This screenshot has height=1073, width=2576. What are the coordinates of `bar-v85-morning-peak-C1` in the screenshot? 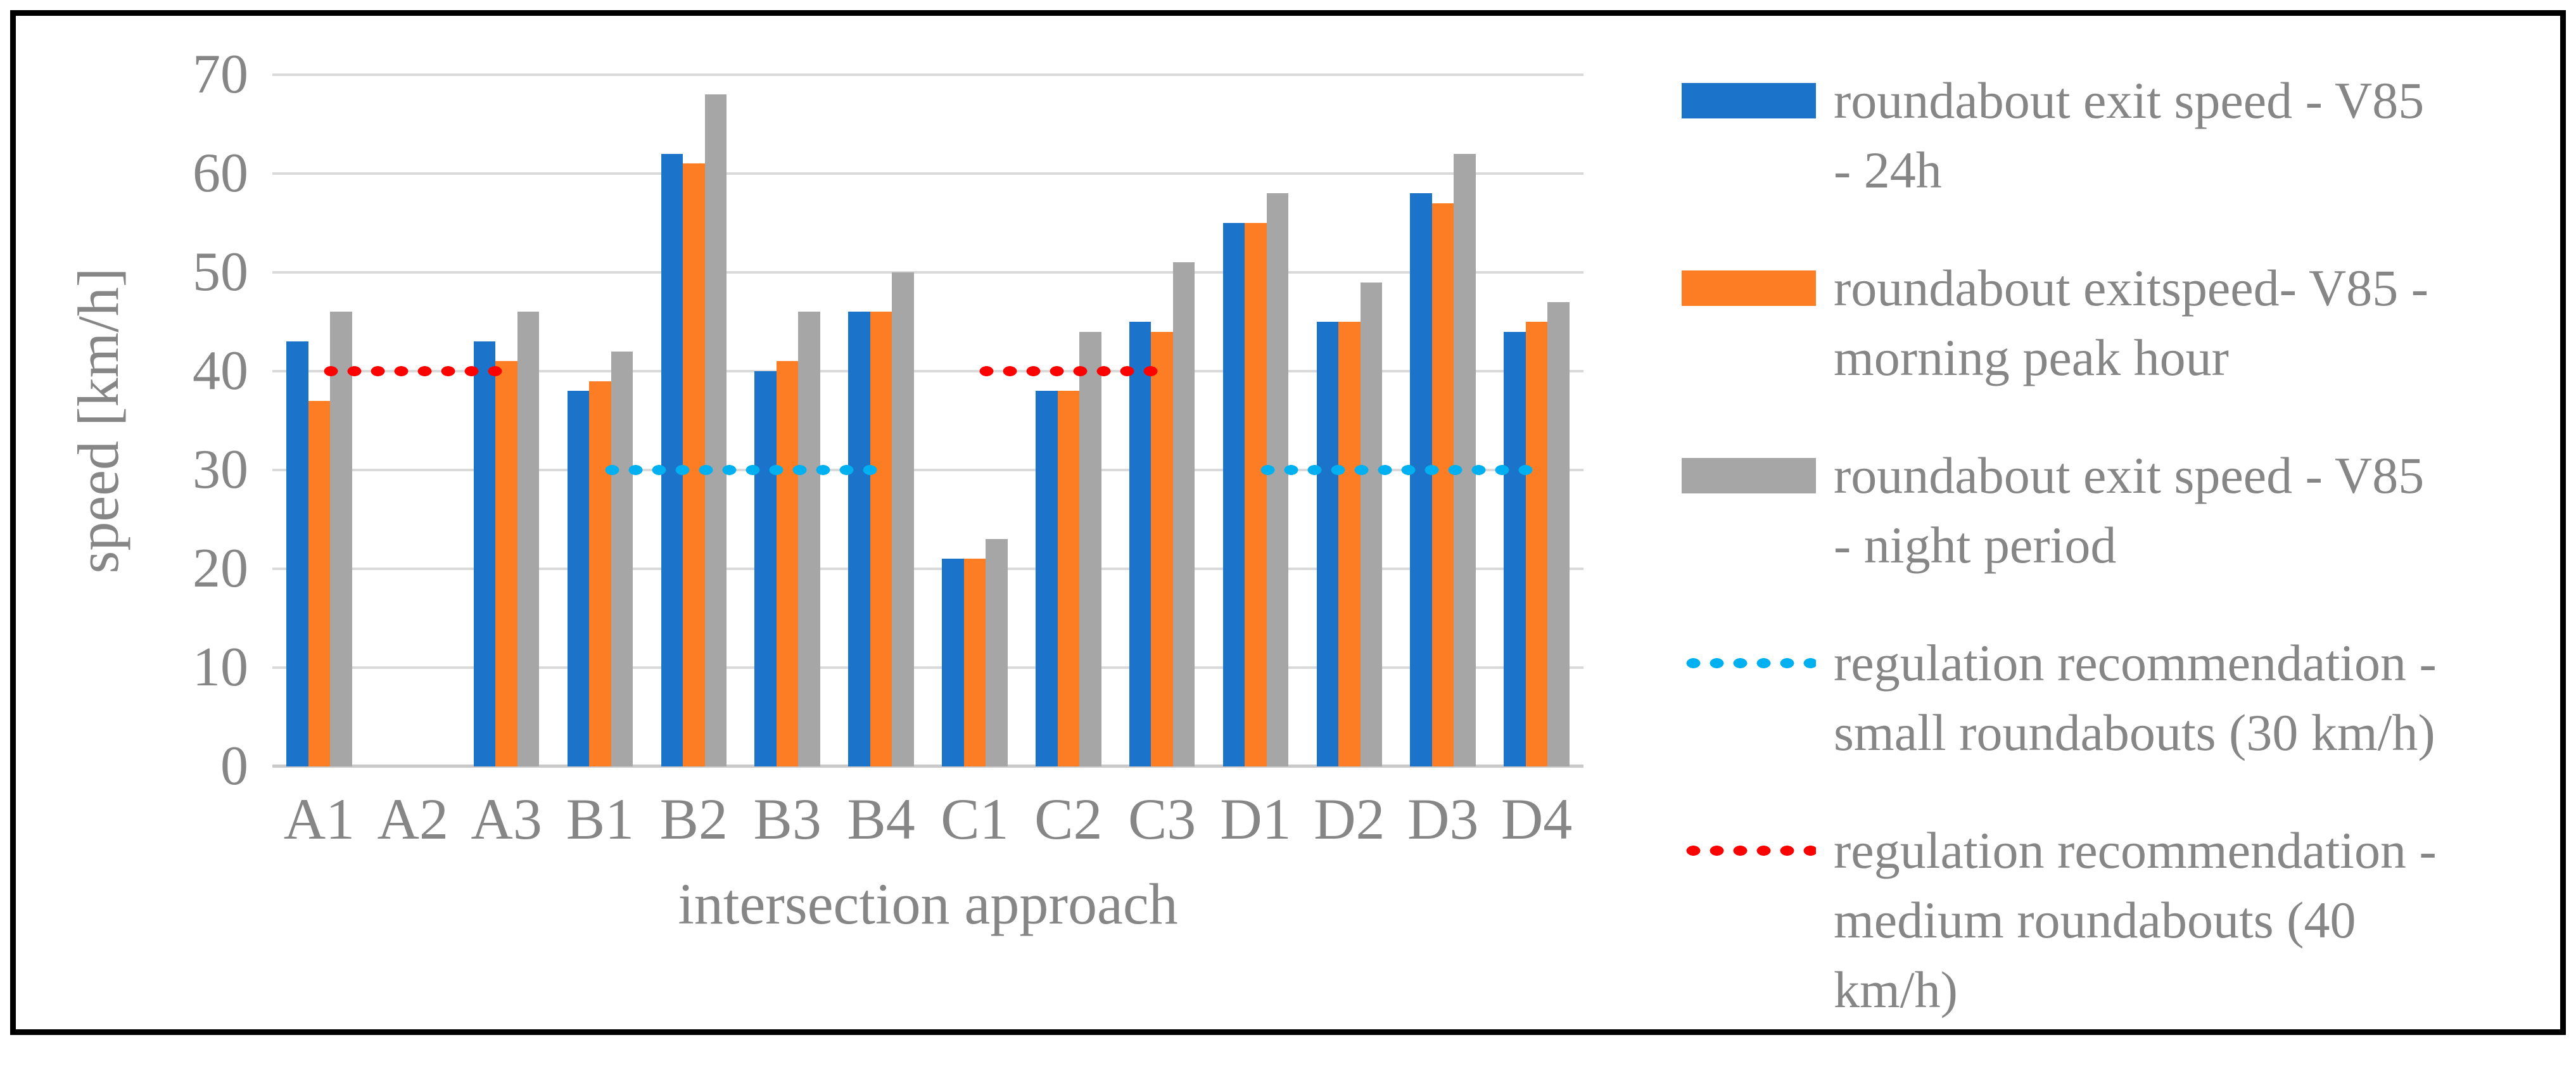 It's located at (974, 662).